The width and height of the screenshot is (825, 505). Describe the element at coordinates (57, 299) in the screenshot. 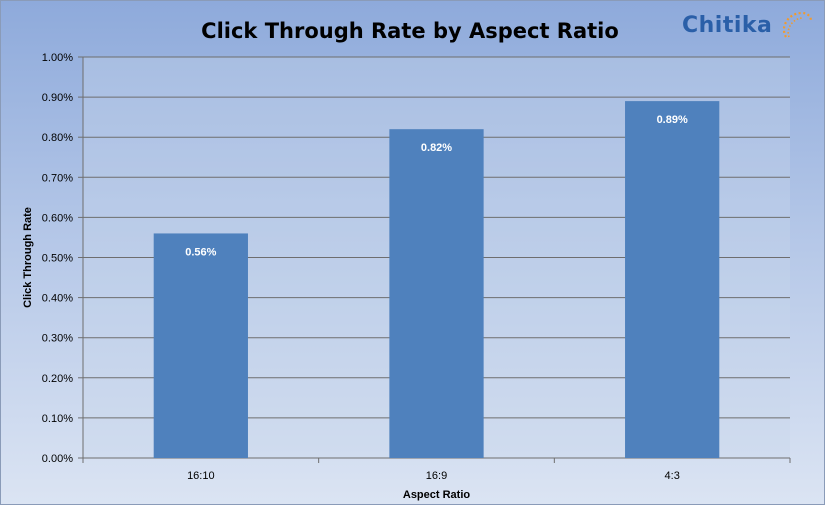

I see `y-tick-label: 0.40%` at that location.